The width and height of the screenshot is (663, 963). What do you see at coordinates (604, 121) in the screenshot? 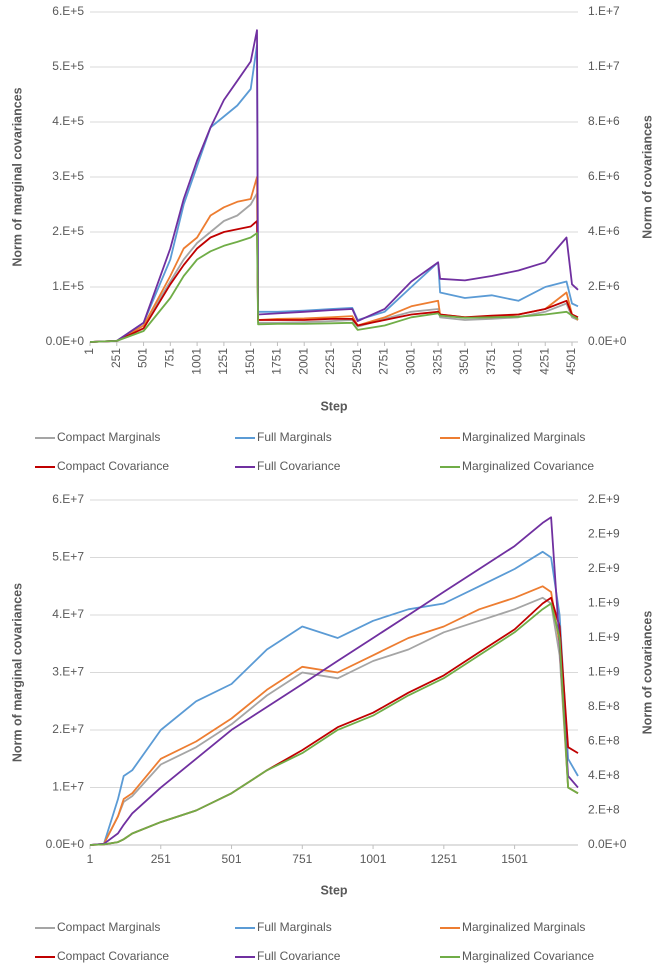
I see `y2-tick-label: 8.E+6` at bounding box center [604, 121].